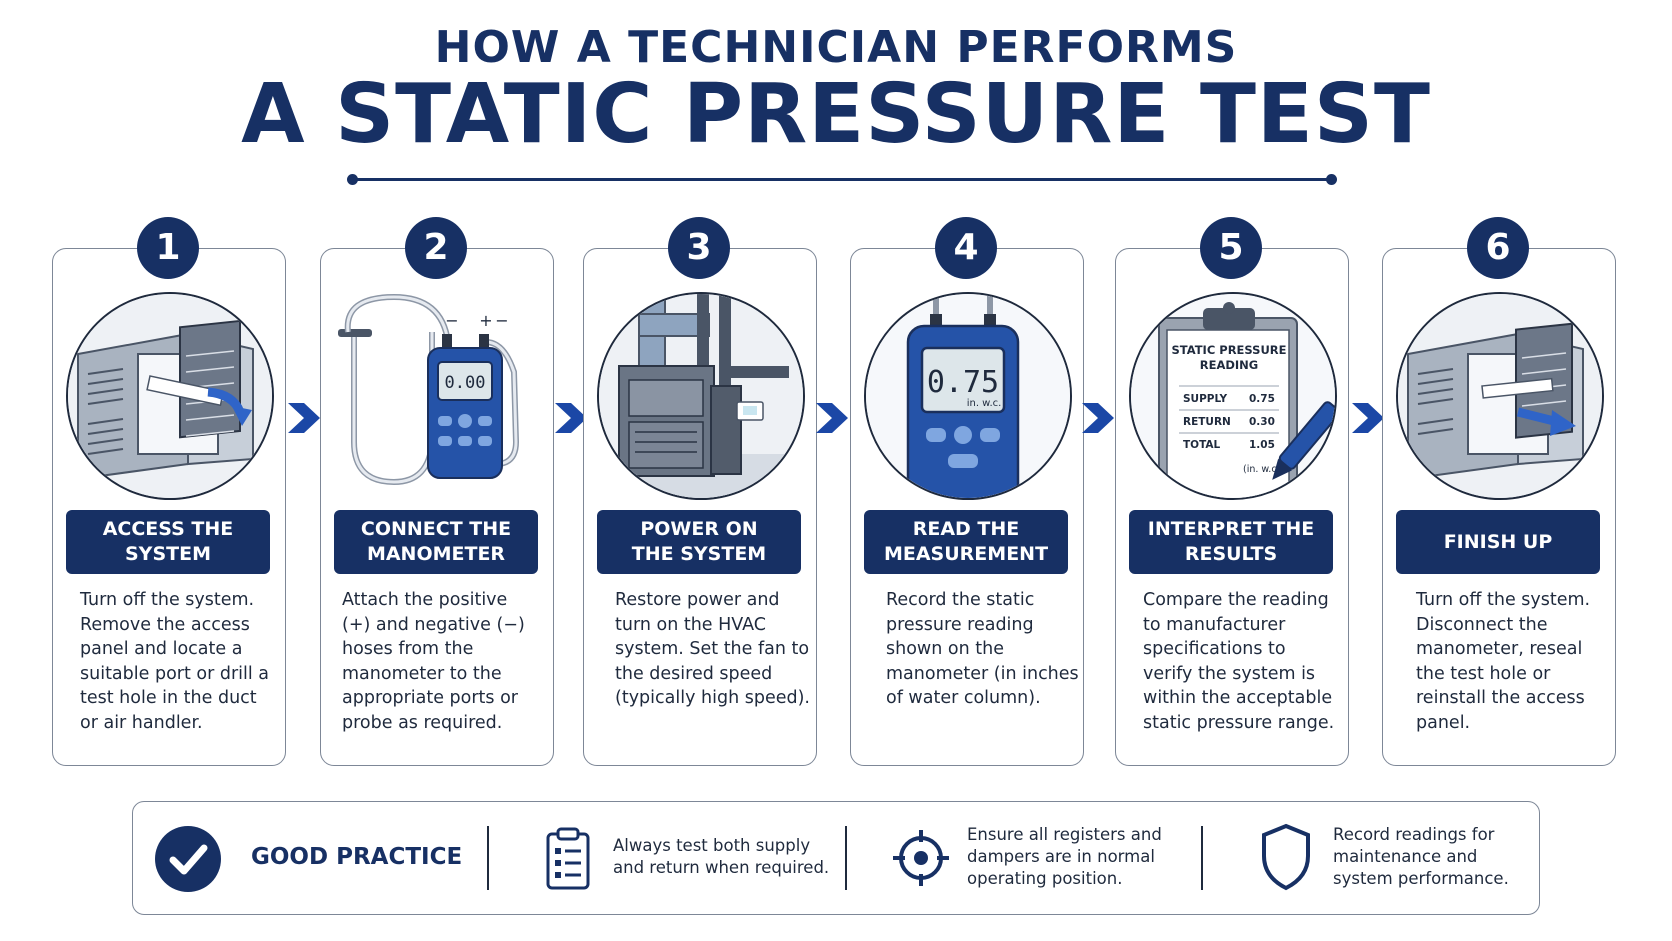 The width and height of the screenshot is (1672, 941). Describe the element at coordinates (501, 320) in the screenshot. I see `hose-label-minus: −` at that location.